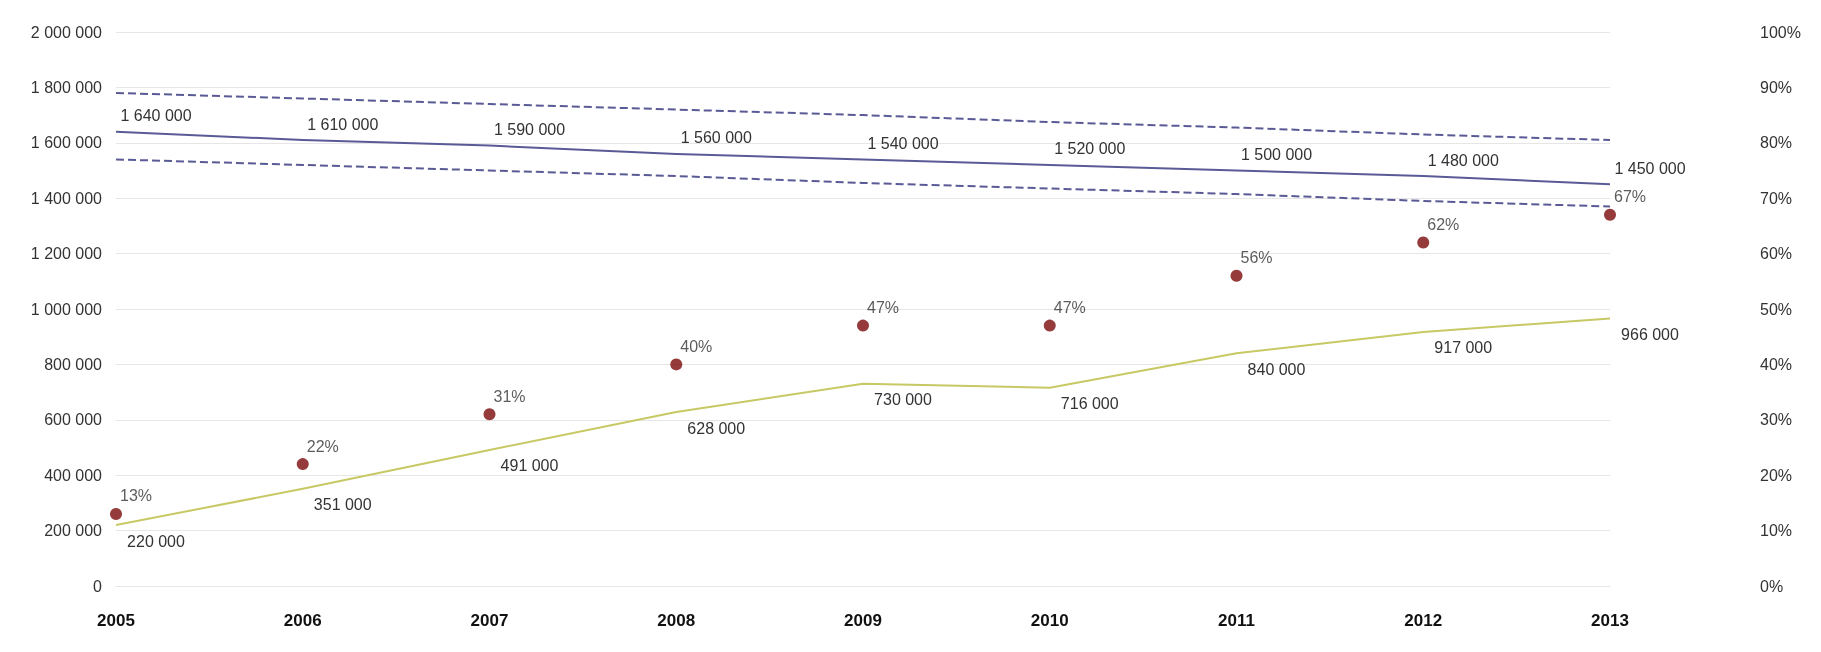 This screenshot has height=652, width=1821. Describe the element at coordinates (343, 124) in the screenshot. I see `data-label: 1 610 000` at that location.